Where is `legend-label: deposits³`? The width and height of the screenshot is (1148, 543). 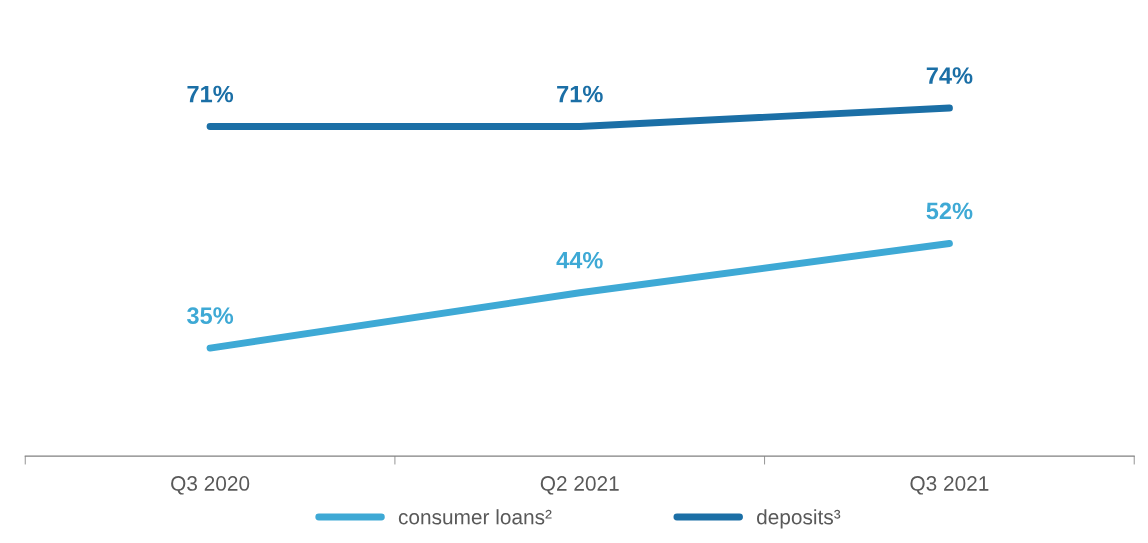 legend-label: deposits³ is located at coordinates (799, 519).